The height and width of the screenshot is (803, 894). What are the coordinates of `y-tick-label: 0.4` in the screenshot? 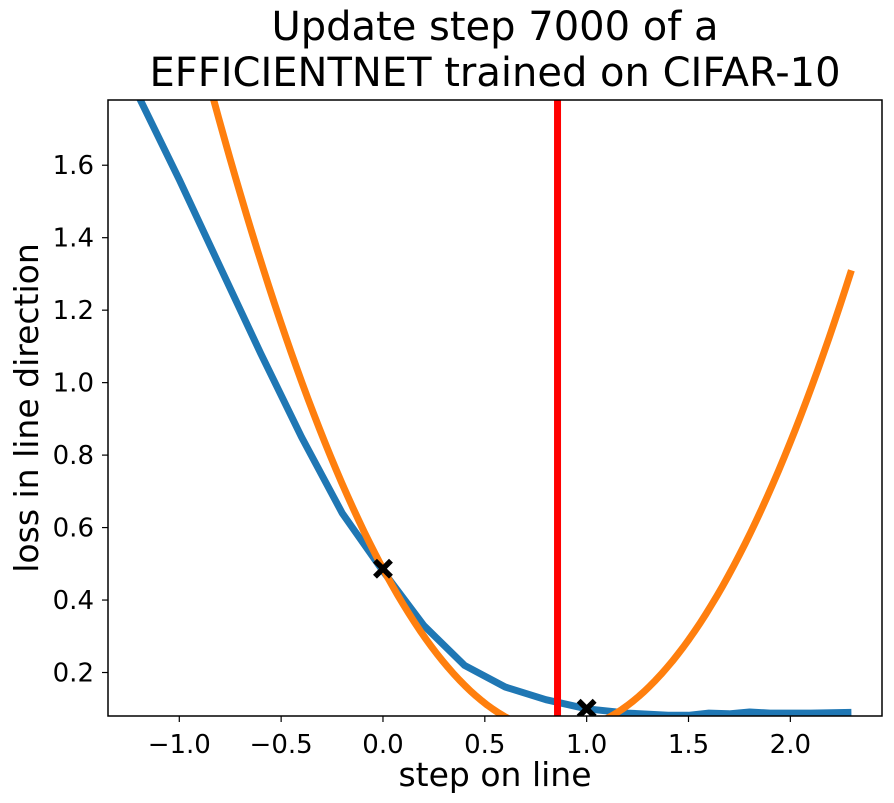 It's located at (73, 601).